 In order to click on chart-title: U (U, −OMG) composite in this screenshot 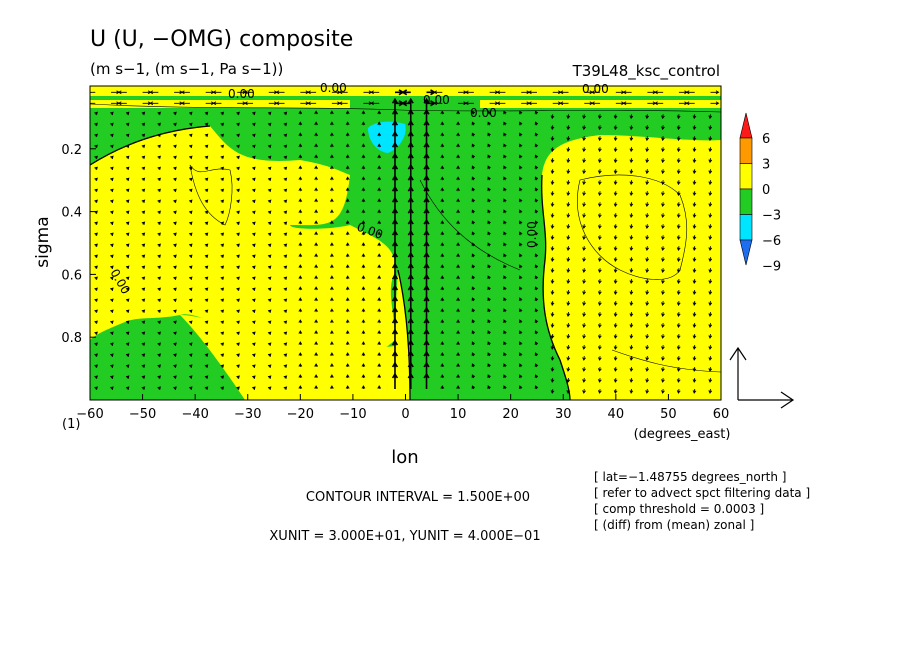, I will do `click(221, 39)`.